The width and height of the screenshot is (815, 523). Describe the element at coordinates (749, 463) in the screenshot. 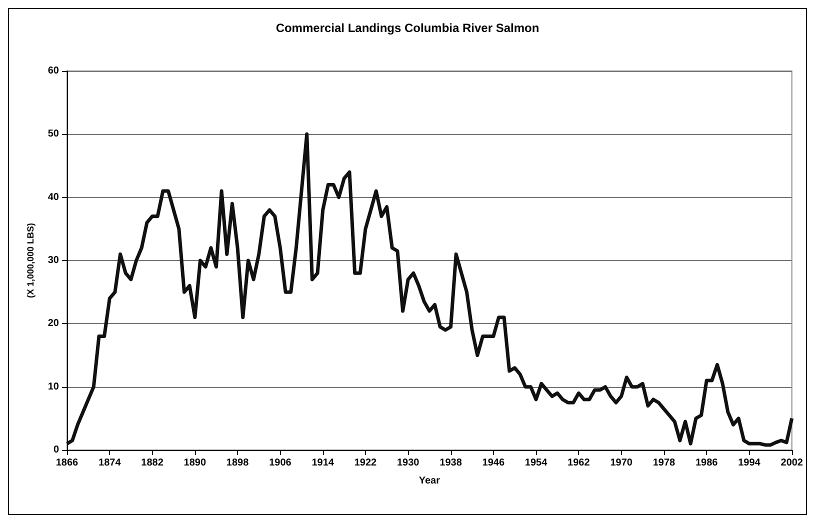

I see `x-tick-label: 1994` at that location.